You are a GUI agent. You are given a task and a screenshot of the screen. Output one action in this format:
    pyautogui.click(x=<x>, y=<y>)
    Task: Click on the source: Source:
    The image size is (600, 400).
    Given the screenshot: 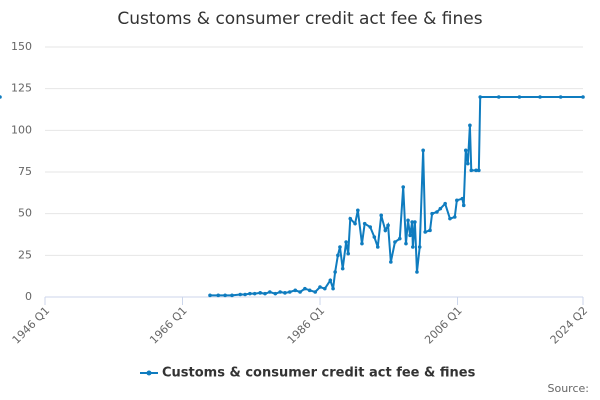 What is the action you would take?
    pyautogui.click(x=569, y=388)
    